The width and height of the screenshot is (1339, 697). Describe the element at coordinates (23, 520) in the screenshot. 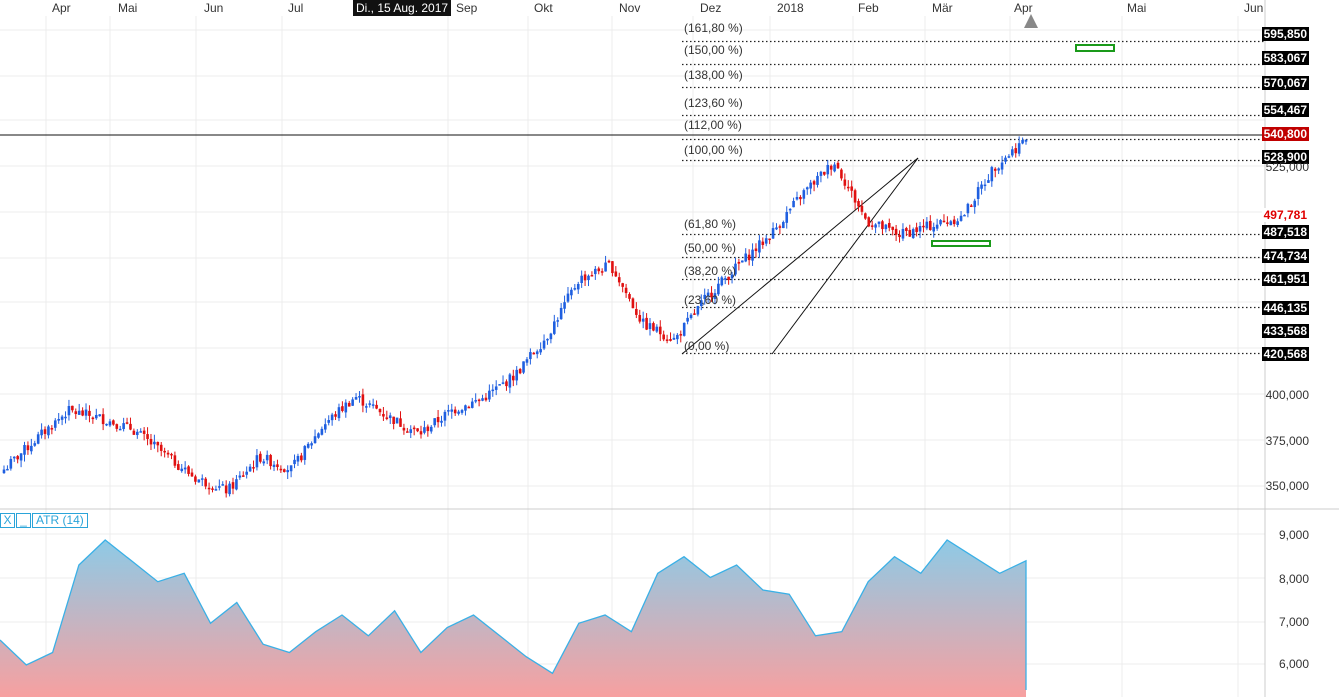

I see `minimize-indicator-button: _` at that location.